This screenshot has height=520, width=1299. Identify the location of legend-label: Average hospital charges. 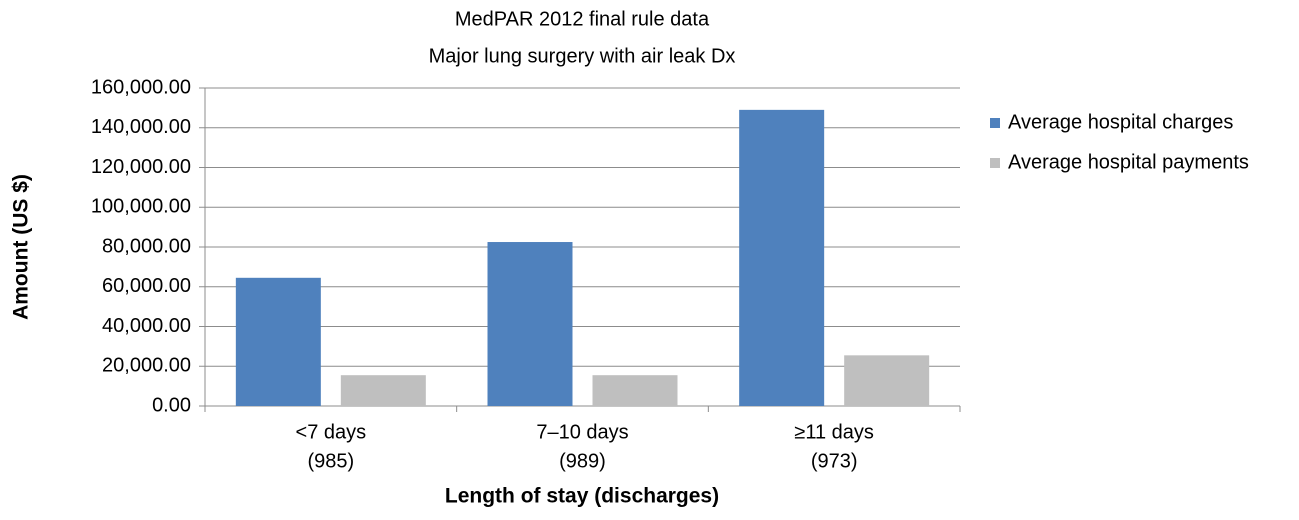
(1120, 122).